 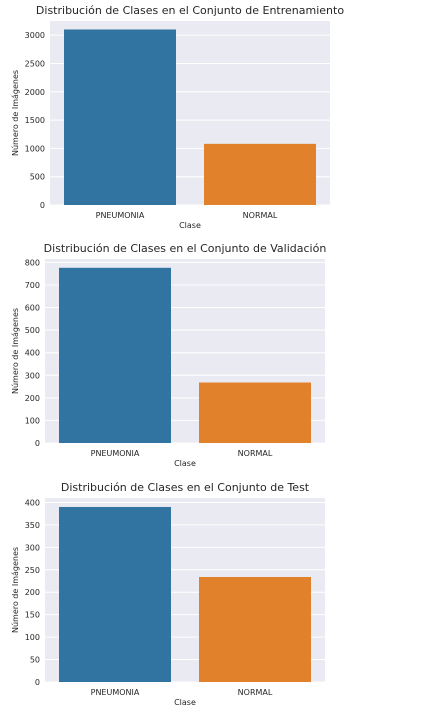 I want to click on y-tick-label: 1000, so click(x=35, y=148).